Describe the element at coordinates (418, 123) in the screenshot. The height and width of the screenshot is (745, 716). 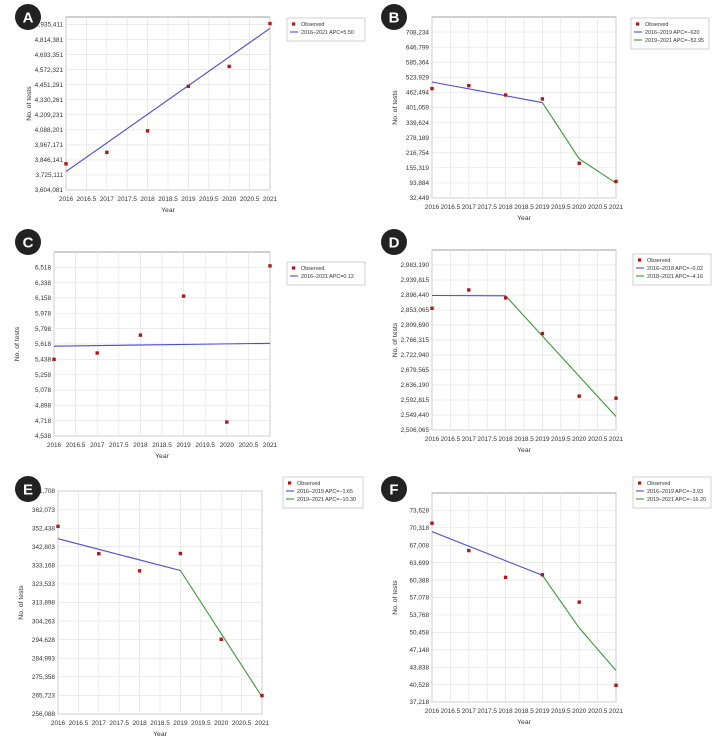
I see `y-tick-label: 339,624` at that location.